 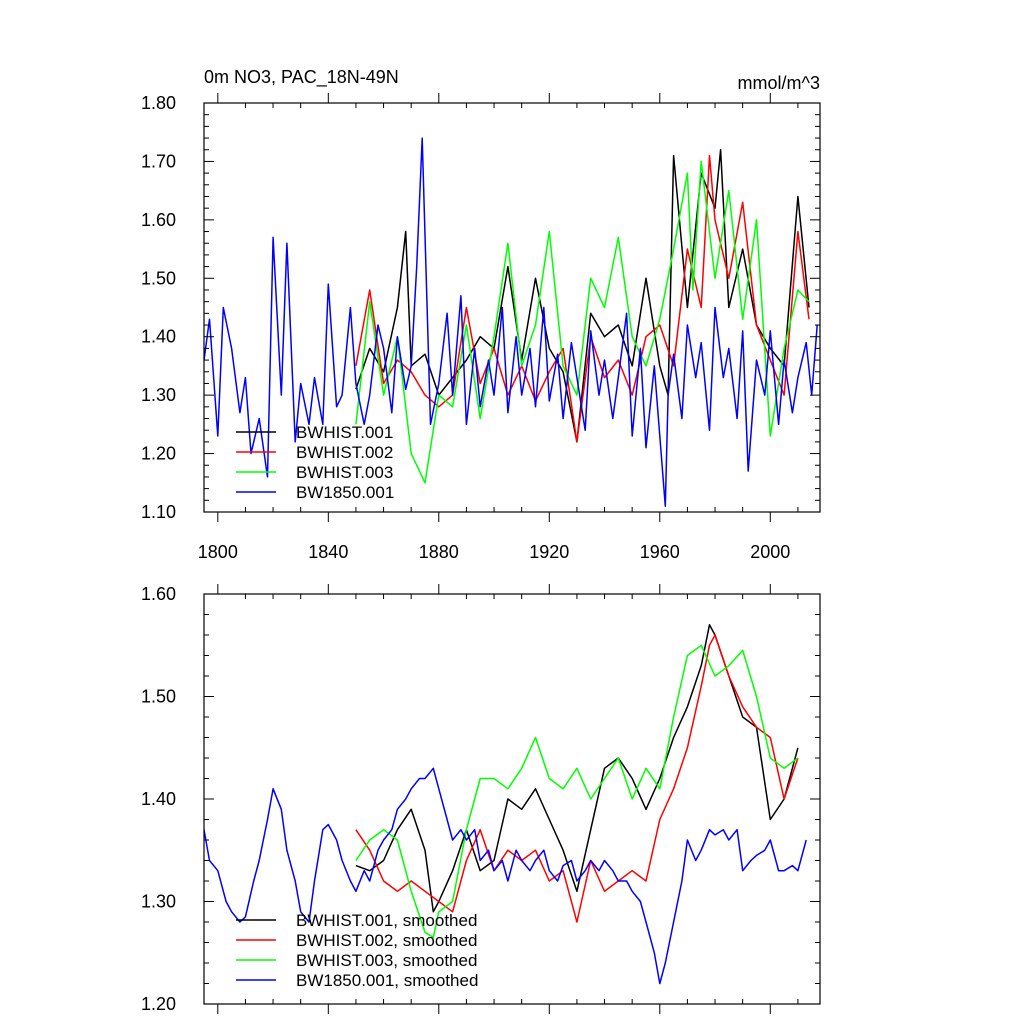 I want to click on chart-title: 0m NO3, PAC_18N-49N, so click(x=301, y=77).